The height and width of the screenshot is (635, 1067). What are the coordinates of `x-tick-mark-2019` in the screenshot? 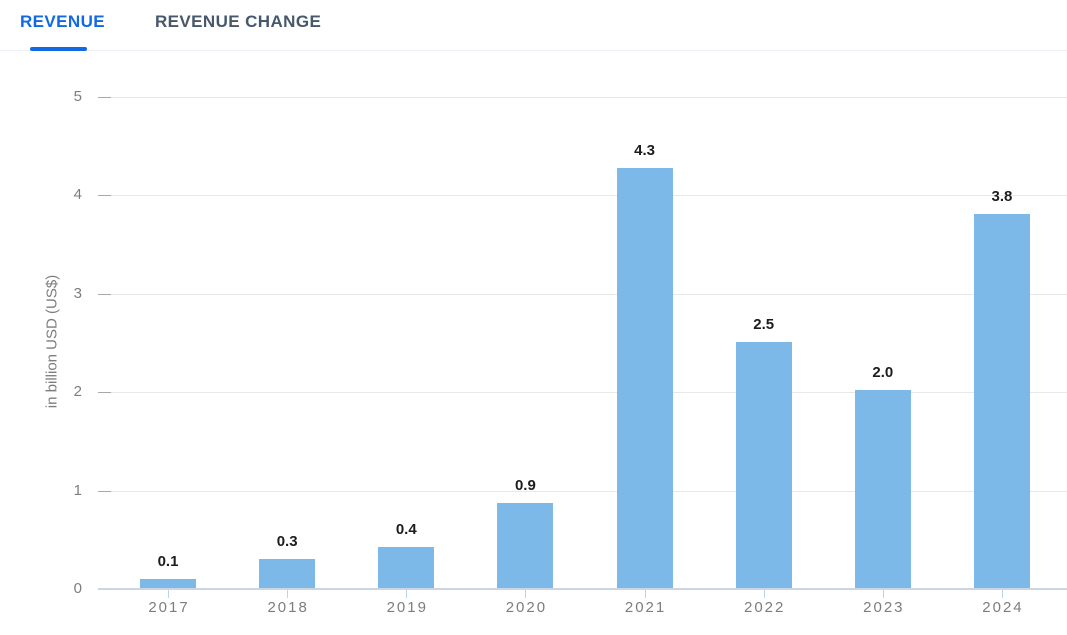 It's located at (407, 594).